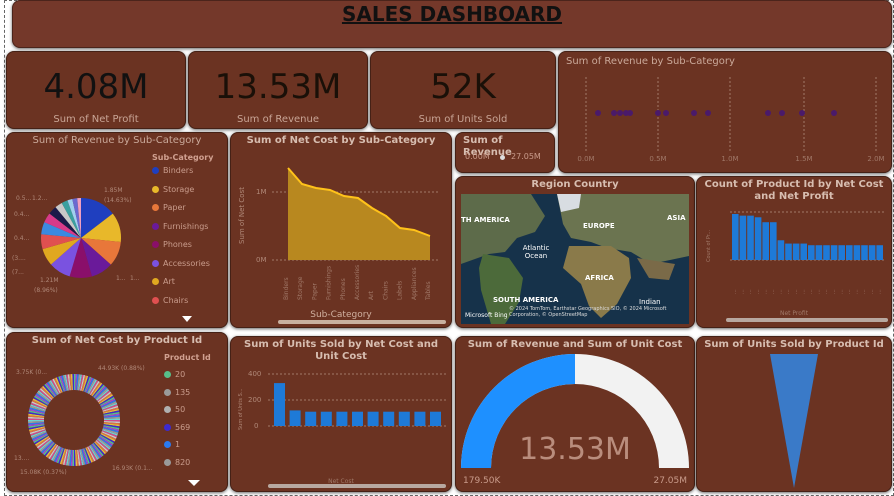 This screenshot has width=894, height=496. Describe the element at coordinates (261, 260) in the screenshot. I see `y-tick-label: 0M` at that location.